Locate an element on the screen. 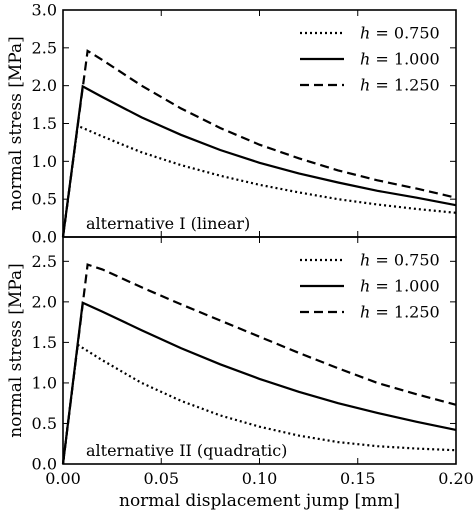  x-axis-label: normal displacement jump [mm] is located at coordinates (259, 501).